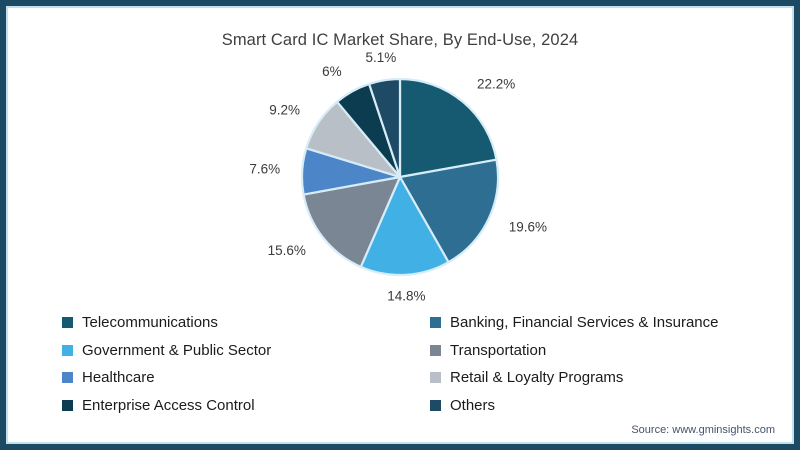  Describe the element at coordinates (332, 71) in the screenshot. I see `pie-percent-label-6: 6%` at that location.